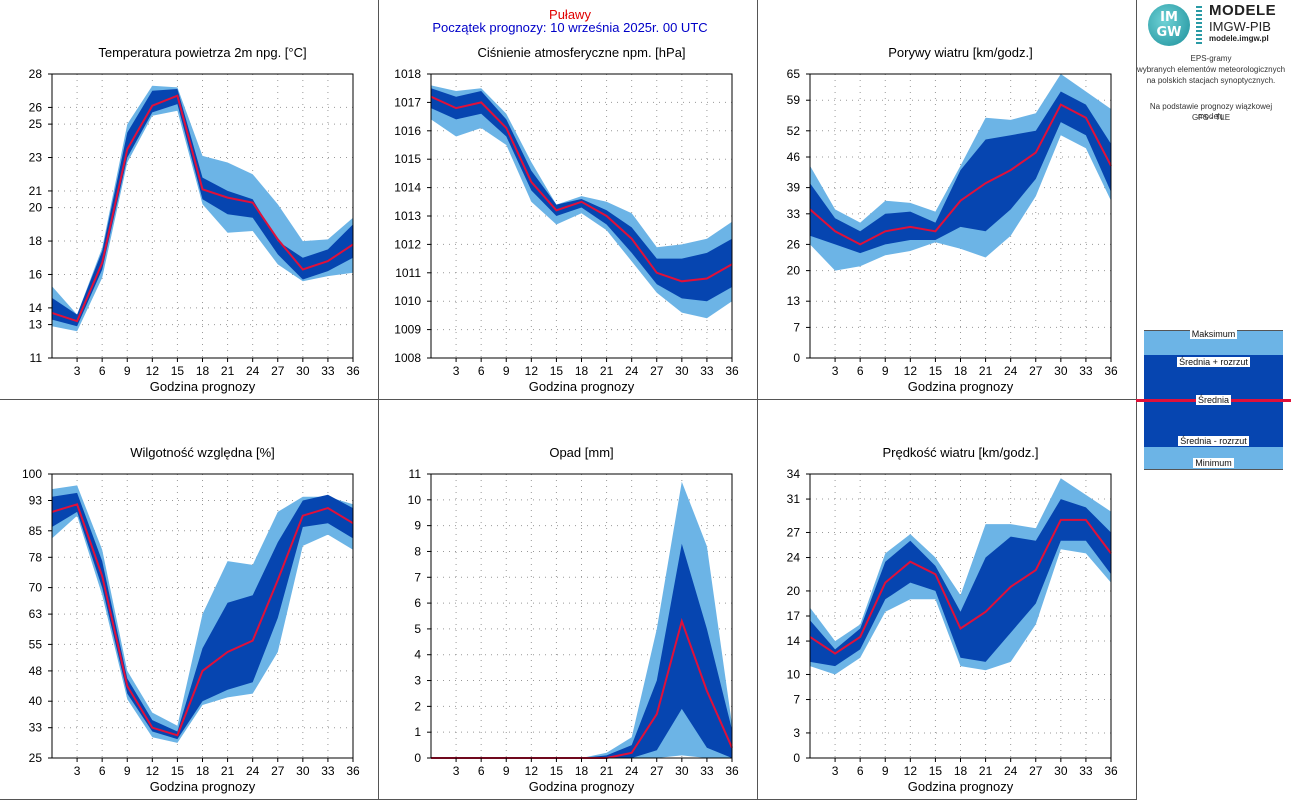 This screenshot has width=1291, height=804. What do you see at coordinates (911, 371) in the screenshot?
I see `x-tick-label: 12` at bounding box center [911, 371].